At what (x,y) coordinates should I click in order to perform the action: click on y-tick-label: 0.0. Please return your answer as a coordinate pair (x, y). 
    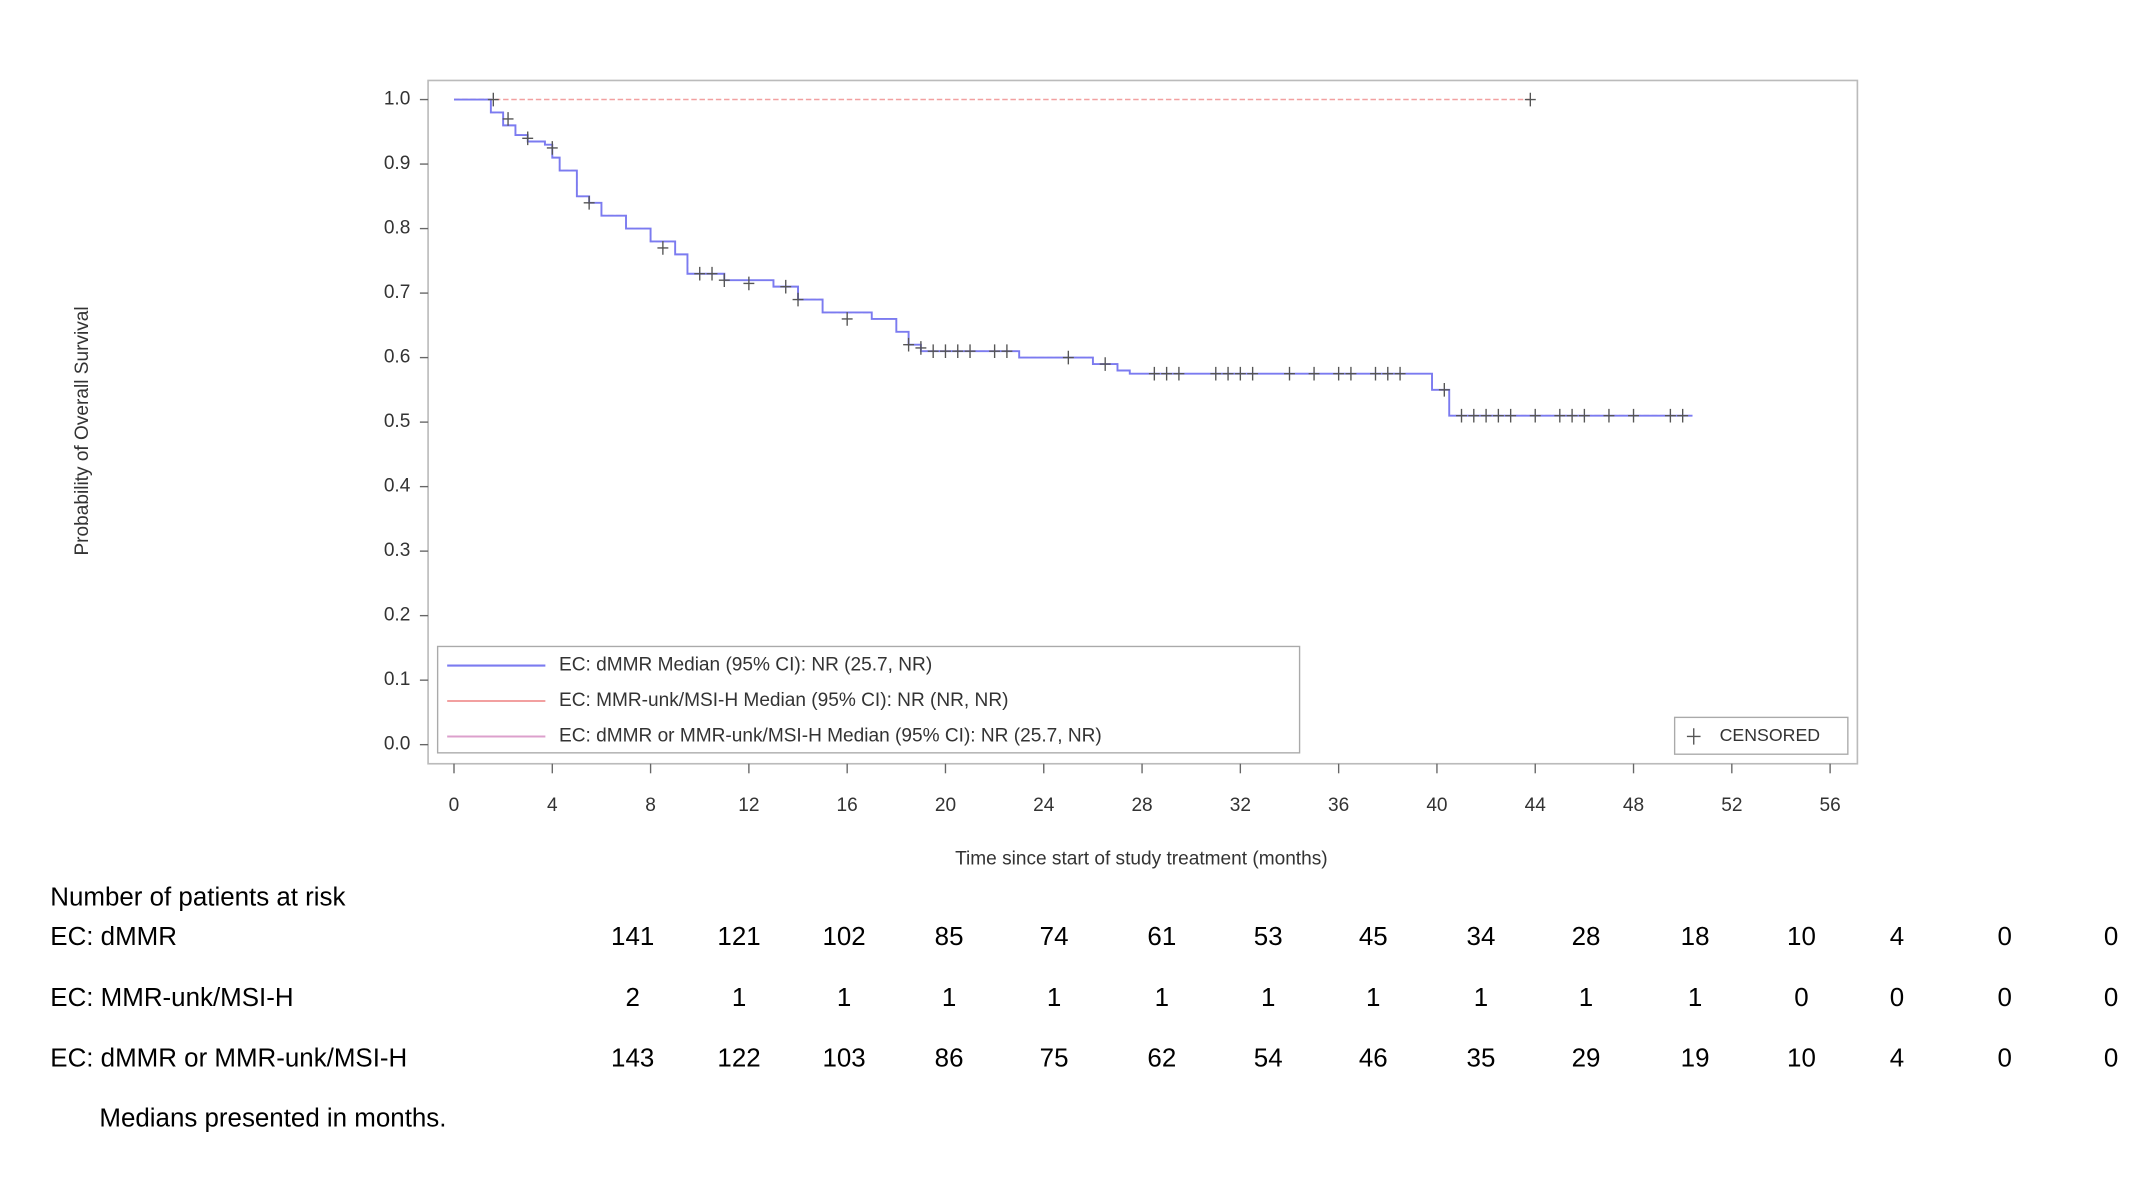
    Looking at the image, I should click on (397, 744).